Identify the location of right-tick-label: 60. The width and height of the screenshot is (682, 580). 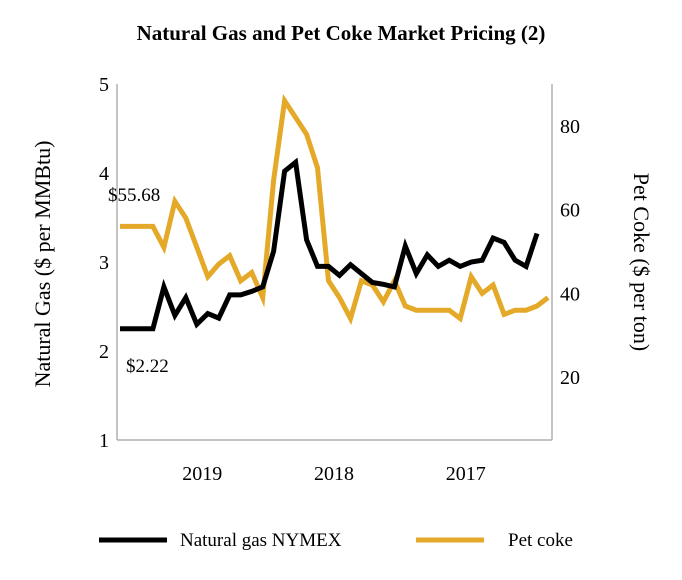
(570, 211).